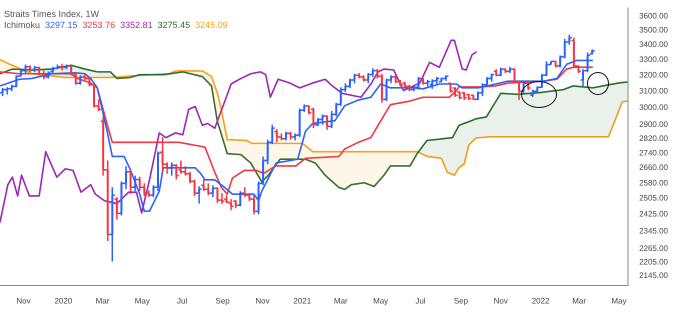 Image resolution: width=675 pixels, height=331 pixels. I want to click on x-tick-label: 2022, so click(541, 301).